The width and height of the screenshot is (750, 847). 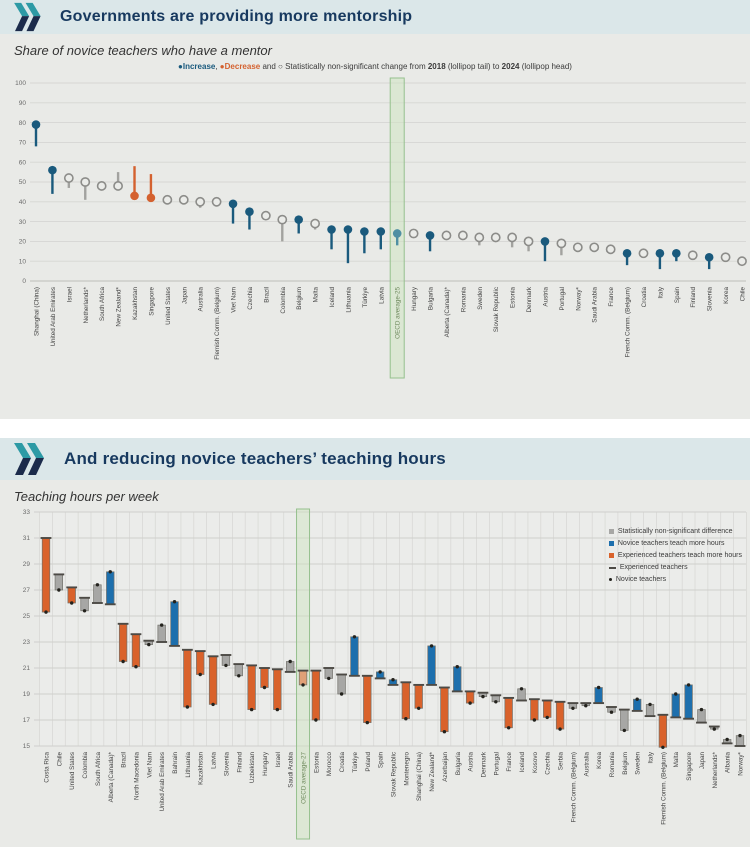 I want to click on category-label: Flemish Comm. (Belgium), so click(x=217, y=323).